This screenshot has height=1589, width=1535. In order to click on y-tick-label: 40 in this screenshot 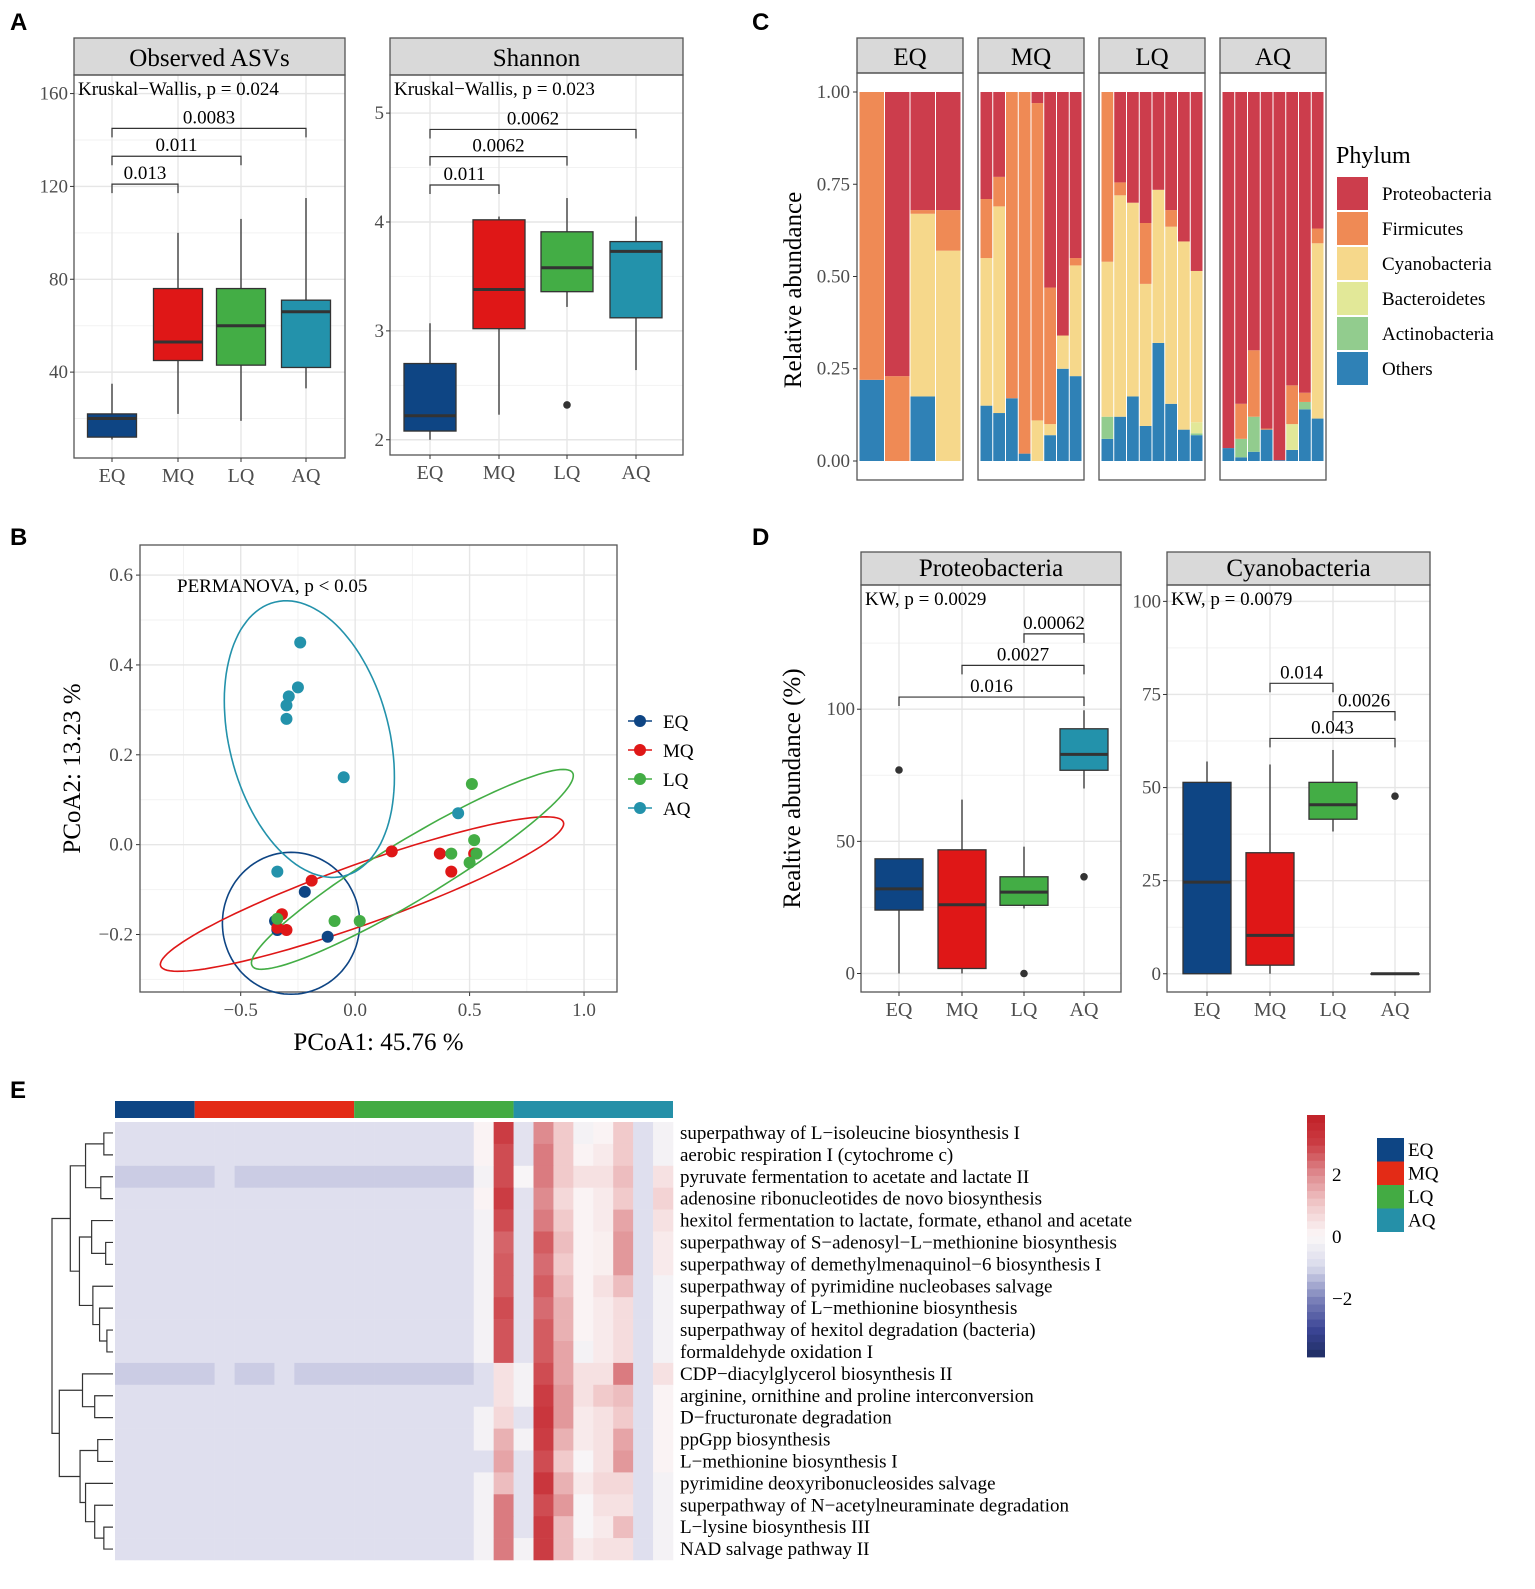, I will do `click(58, 372)`.